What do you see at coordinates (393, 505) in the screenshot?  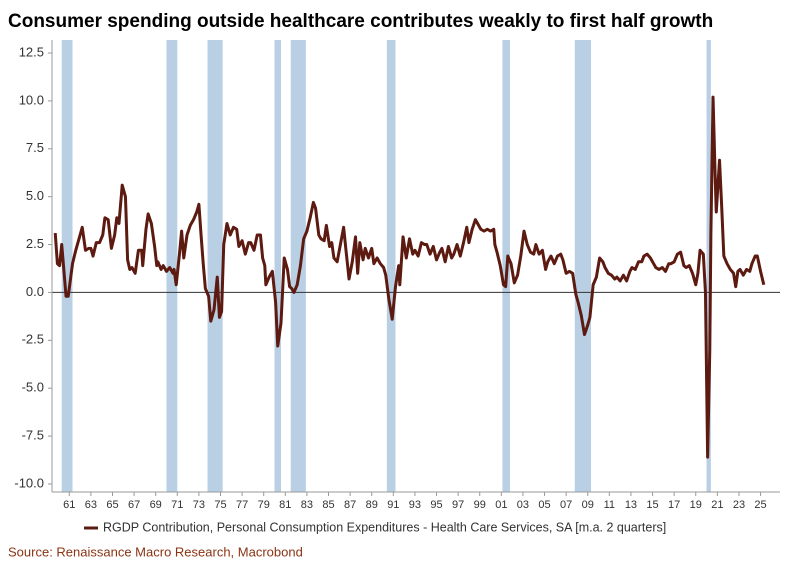 I see `x-tick-label: 91` at bounding box center [393, 505].